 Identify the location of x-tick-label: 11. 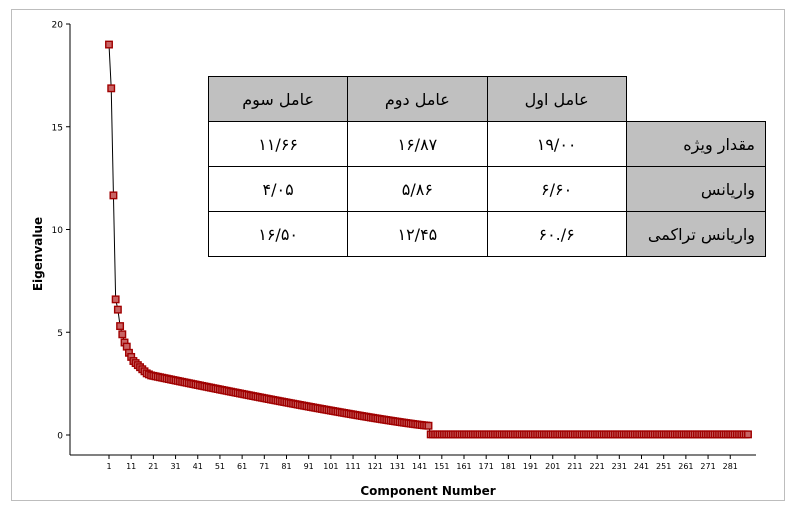
(131, 466).